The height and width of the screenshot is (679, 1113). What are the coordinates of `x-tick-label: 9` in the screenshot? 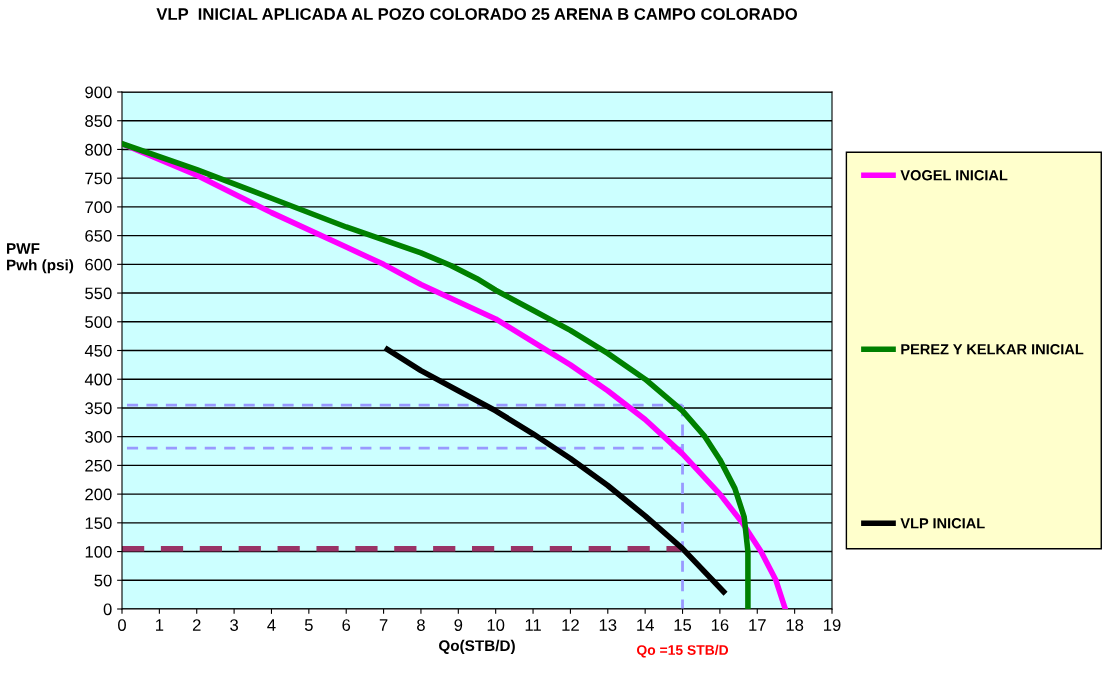 It's located at (458, 625).